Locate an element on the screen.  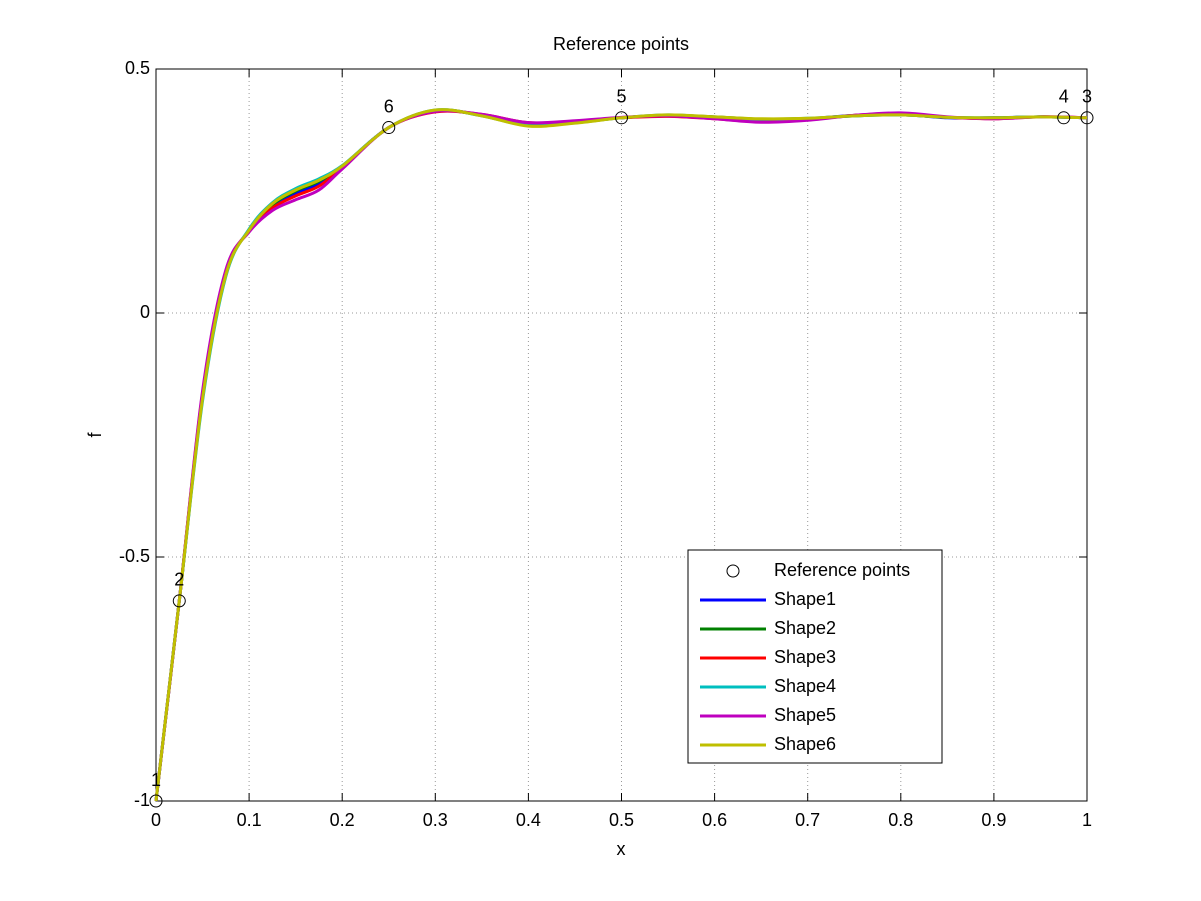
x-tick-label: 0.6 is located at coordinates (714, 820).